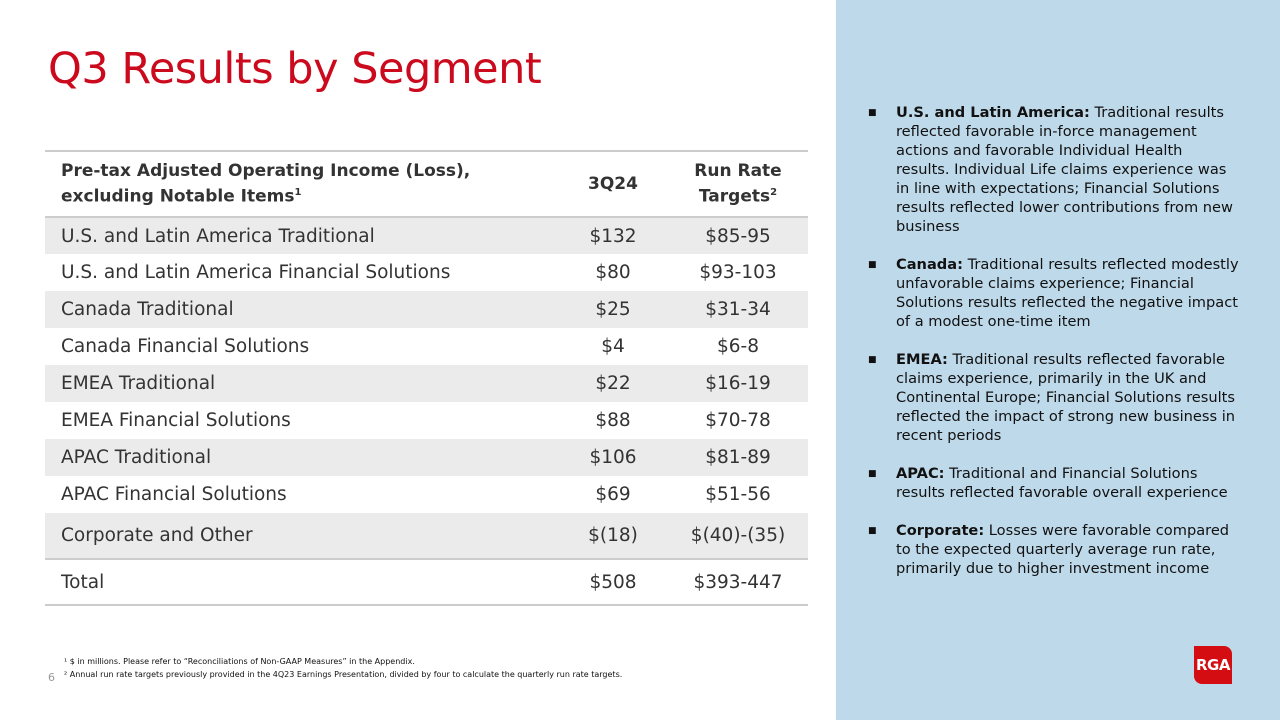 The height and width of the screenshot is (720, 1280). I want to click on header-line: Run Rate, so click(738, 171).